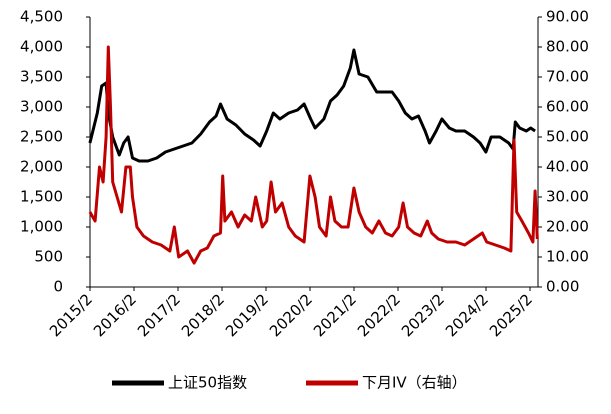  I want to click on legend-label: 下月IV（右轴）, so click(414, 383).